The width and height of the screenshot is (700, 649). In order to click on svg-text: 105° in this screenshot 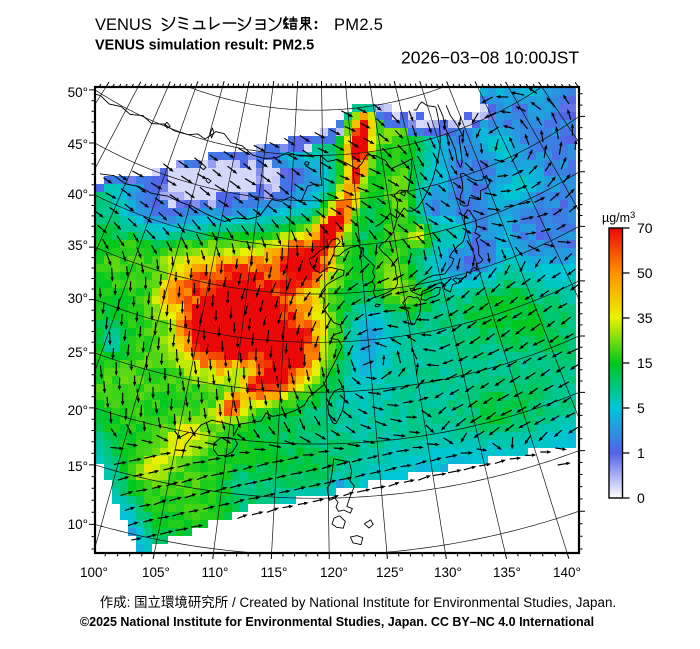, I will do `click(156, 572)`.